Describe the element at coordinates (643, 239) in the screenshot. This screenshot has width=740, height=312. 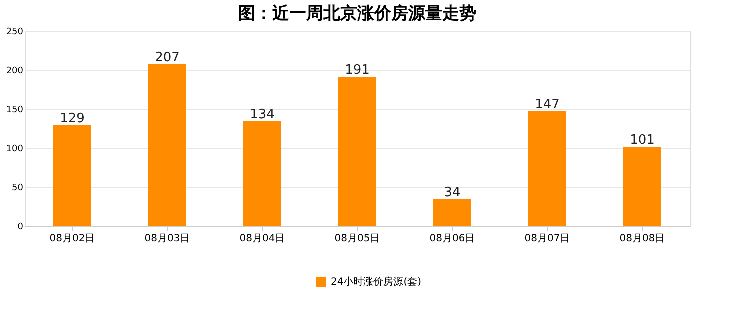
I see `x-tick-label: 08月08日` at that location.